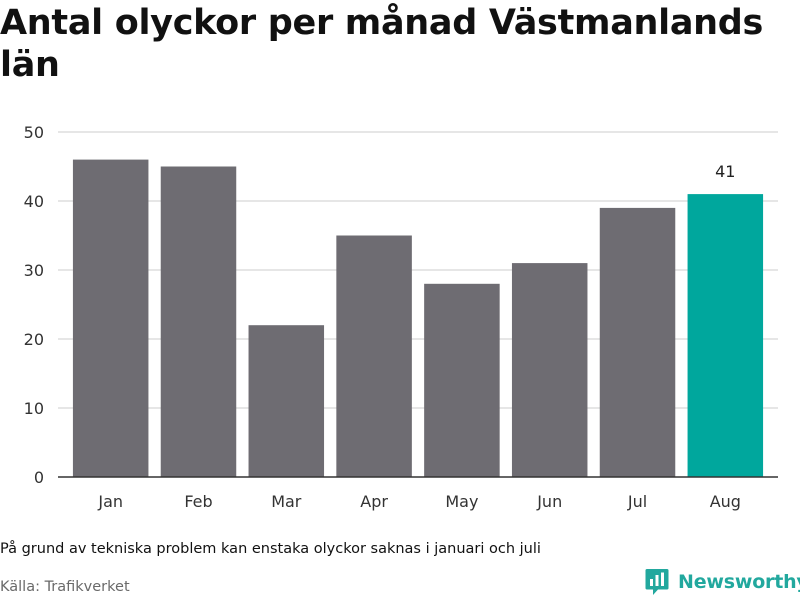 The width and height of the screenshot is (800, 600). What do you see at coordinates (34, 408) in the screenshot?
I see `y-tick-label: 10` at bounding box center [34, 408].